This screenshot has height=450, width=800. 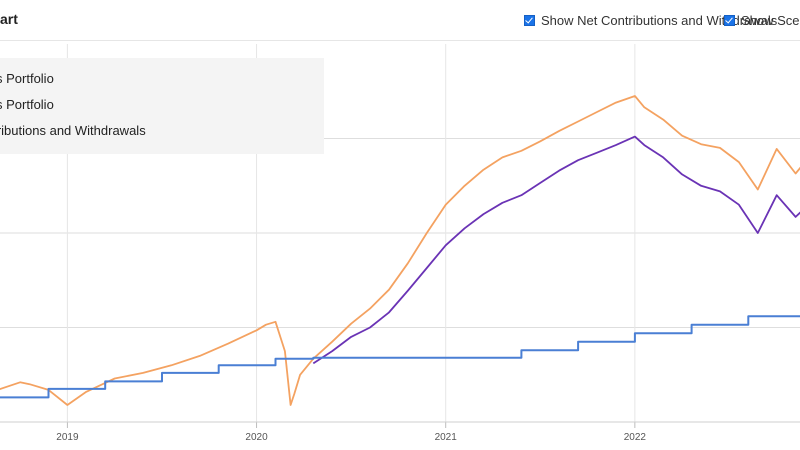 What do you see at coordinates (446, 437) in the screenshot?
I see `x-tick-label: 2021` at bounding box center [446, 437].